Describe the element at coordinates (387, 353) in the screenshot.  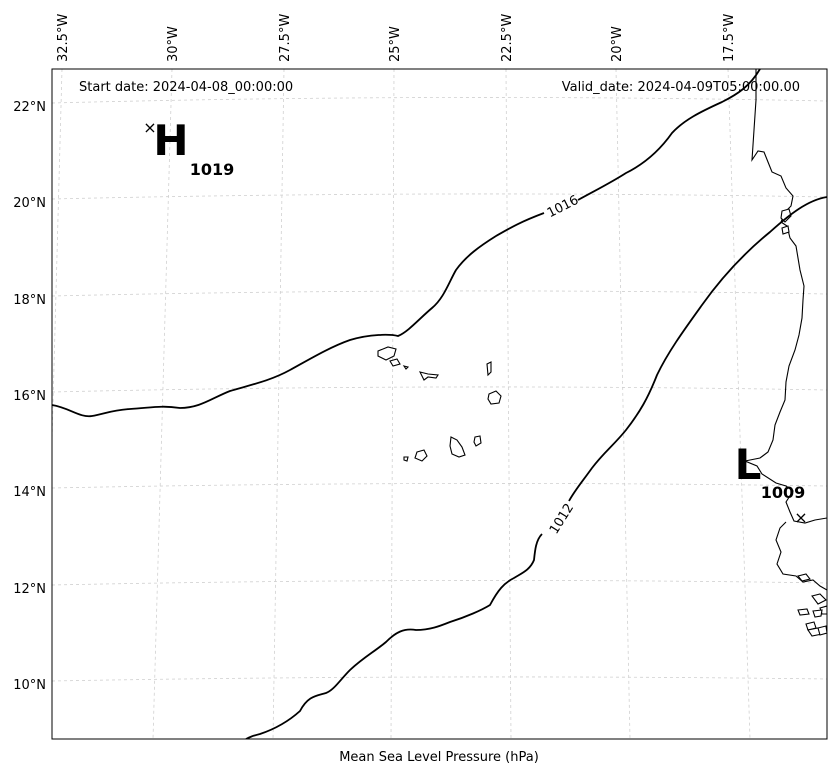
I see `island-santo-antao` at that location.